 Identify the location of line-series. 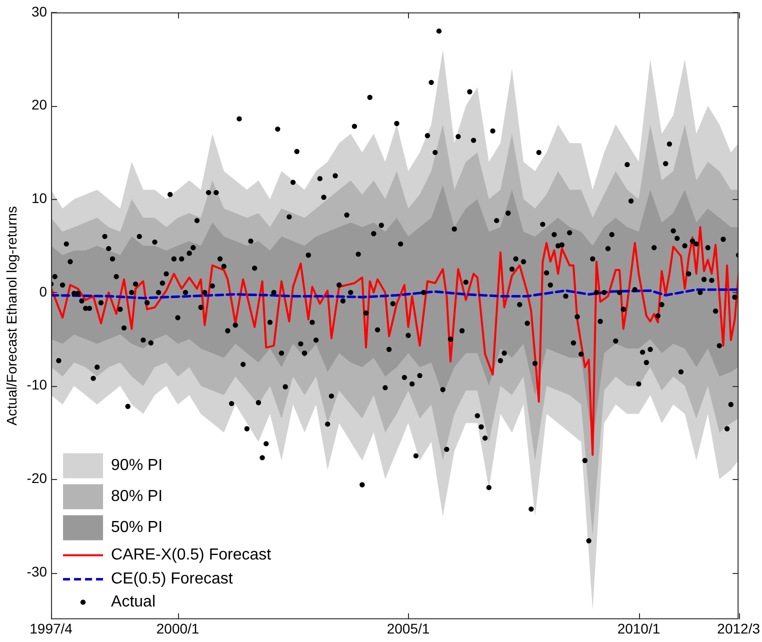
(395, 294).